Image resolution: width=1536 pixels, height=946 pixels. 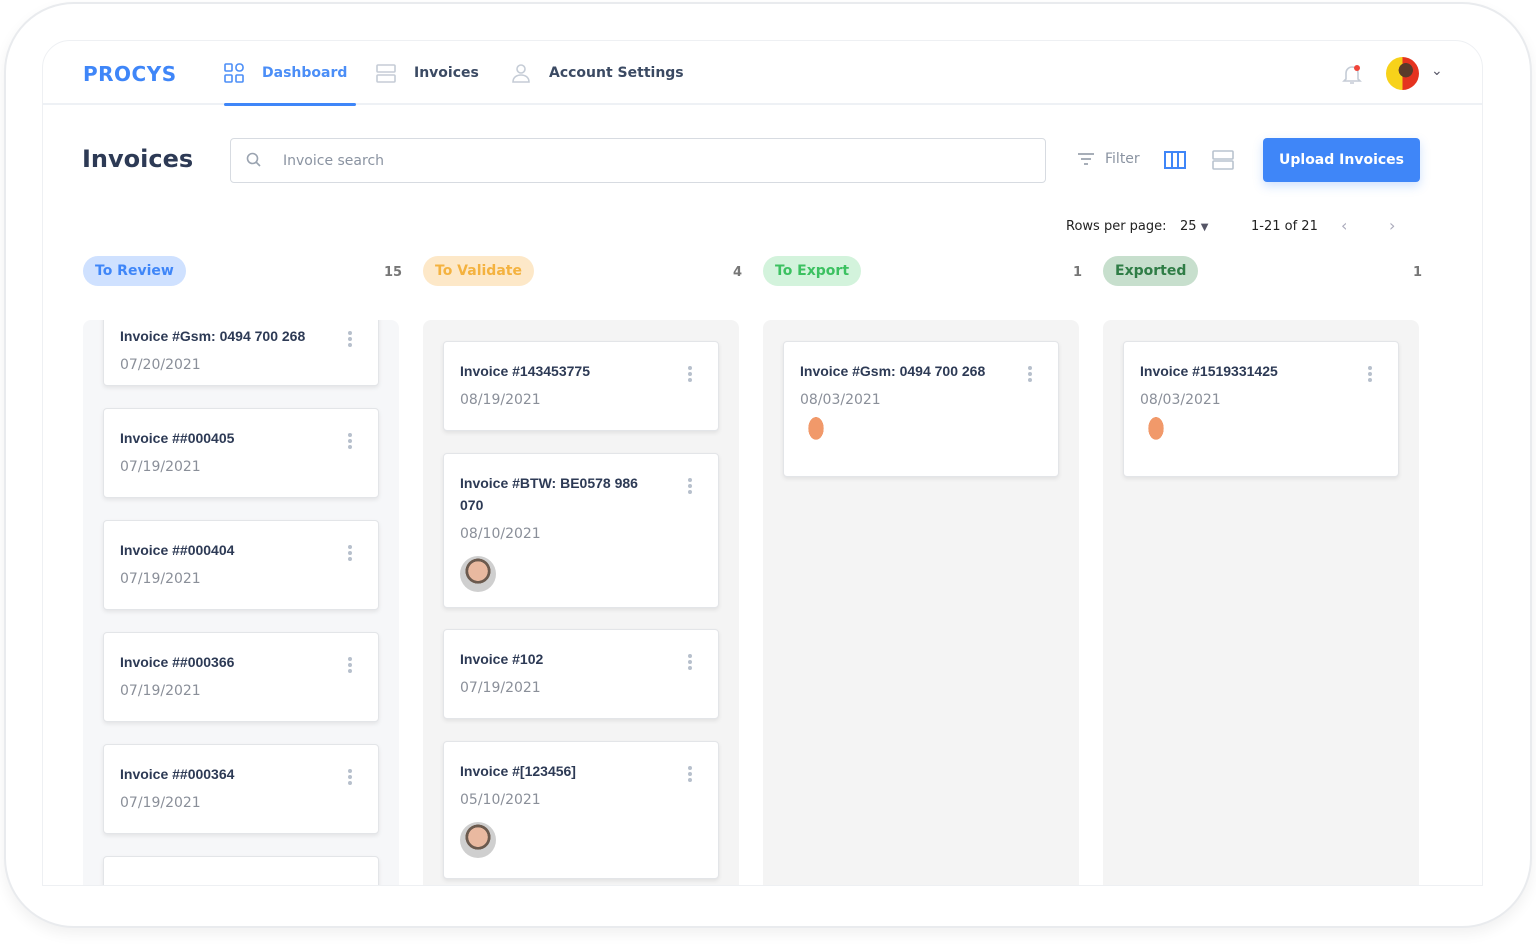 What do you see at coordinates (305, 73) in the screenshot?
I see `nav-label: Dashboard` at bounding box center [305, 73].